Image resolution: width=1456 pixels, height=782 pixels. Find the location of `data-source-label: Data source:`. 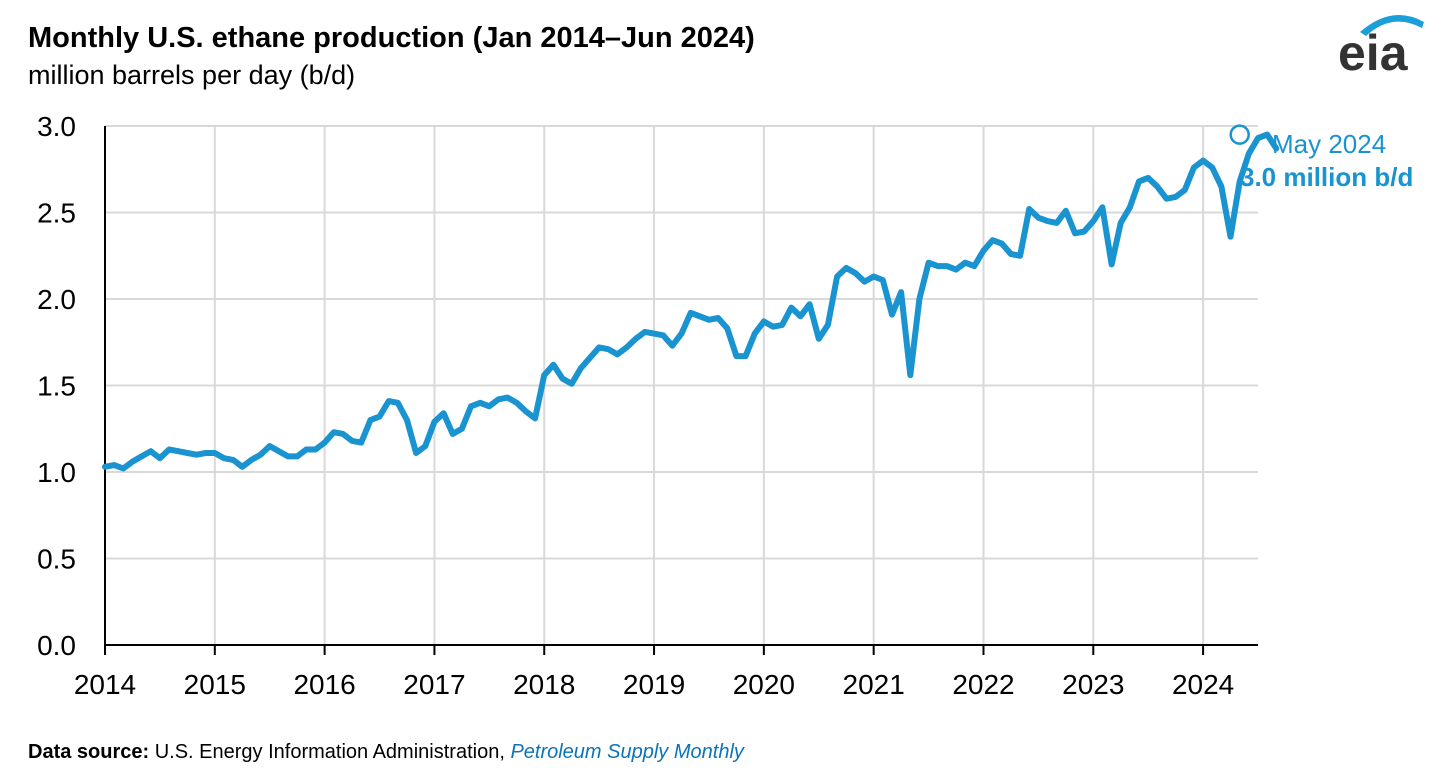

data-source-label: Data source: is located at coordinates (89, 752).